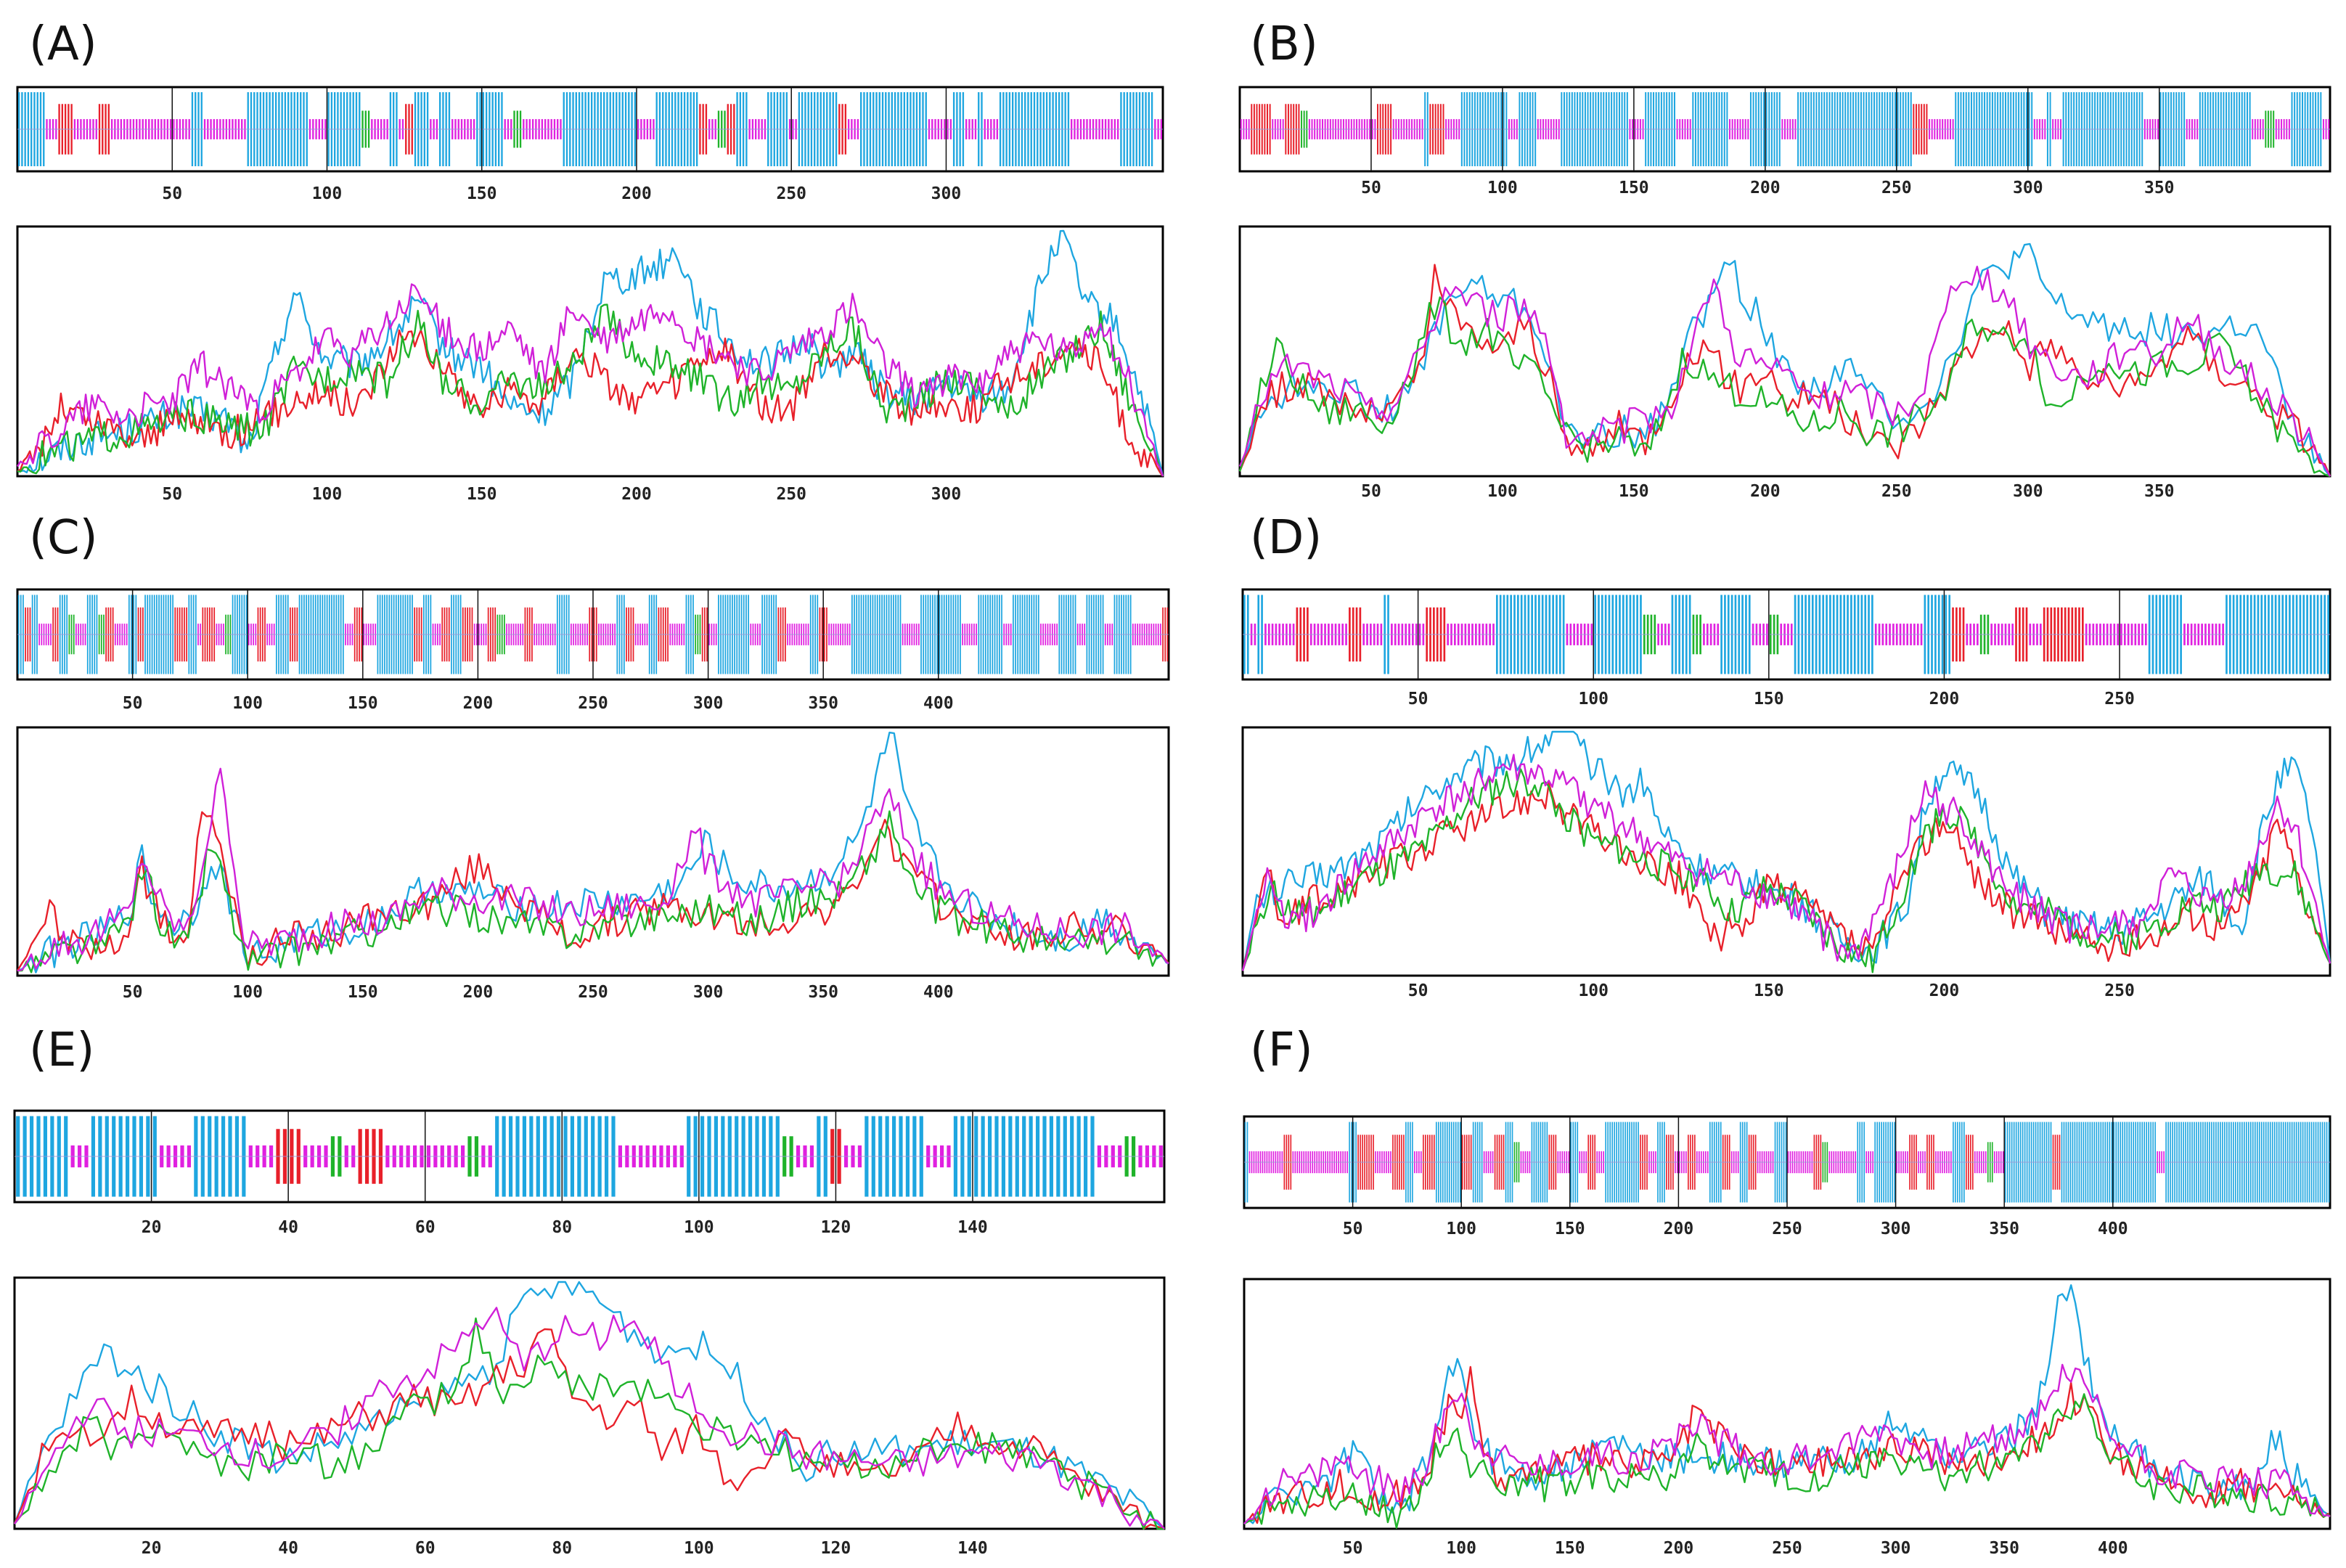 The image size is (2346, 1568). I want to click on structure-tick-label: 40, so click(288, 1228).